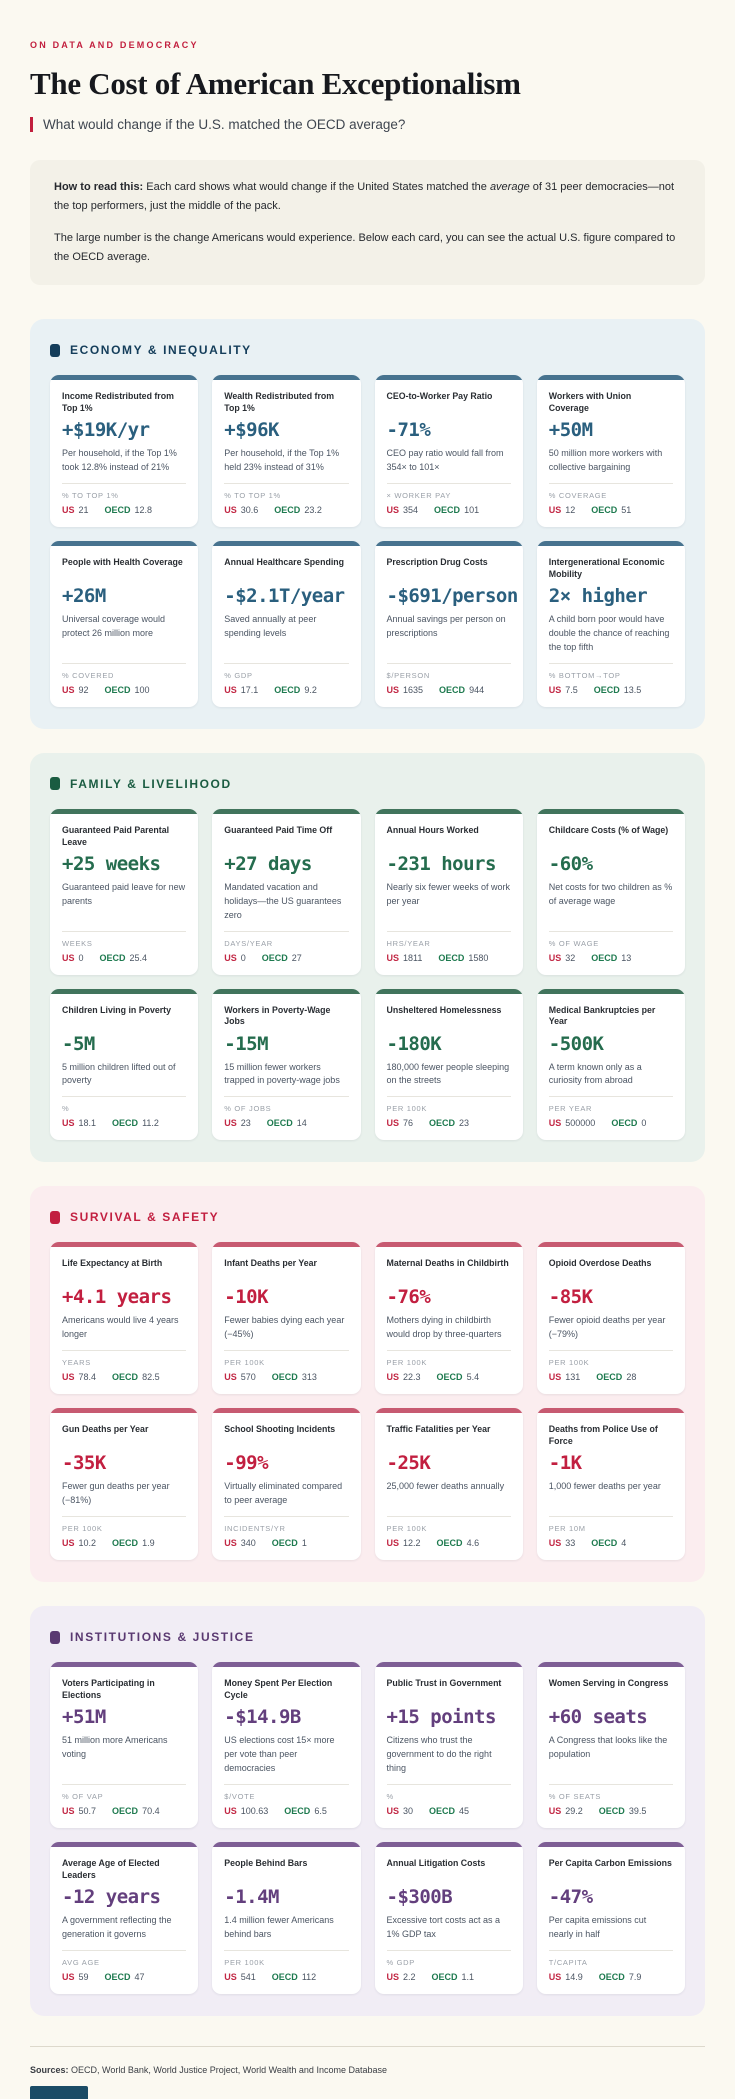 Image resolution: width=735 pixels, height=2099 pixels. What do you see at coordinates (448, 1362) in the screenshot?
I see `card-stats: PER 100K US 22.3 OECD 5.4` at bounding box center [448, 1362].